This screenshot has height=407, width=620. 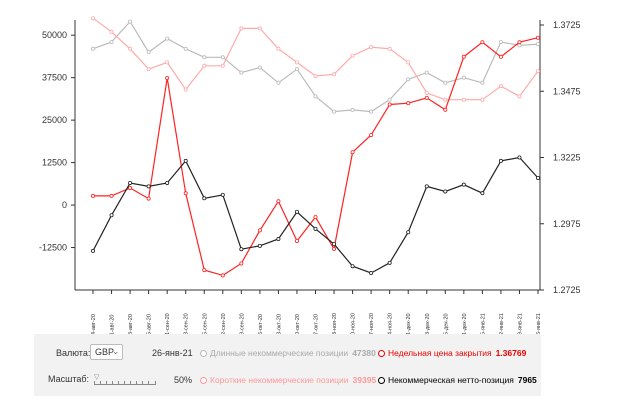 I want to click on chevron-down-icon: ⌄, so click(x=115, y=351).